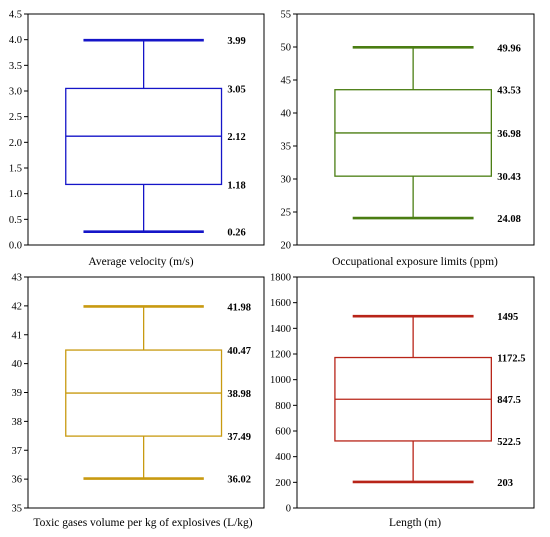  What do you see at coordinates (415, 262) in the screenshot?
I see `x-axis-label: Occupational exposure limits (ppm)` at bounding box center [415, 262].